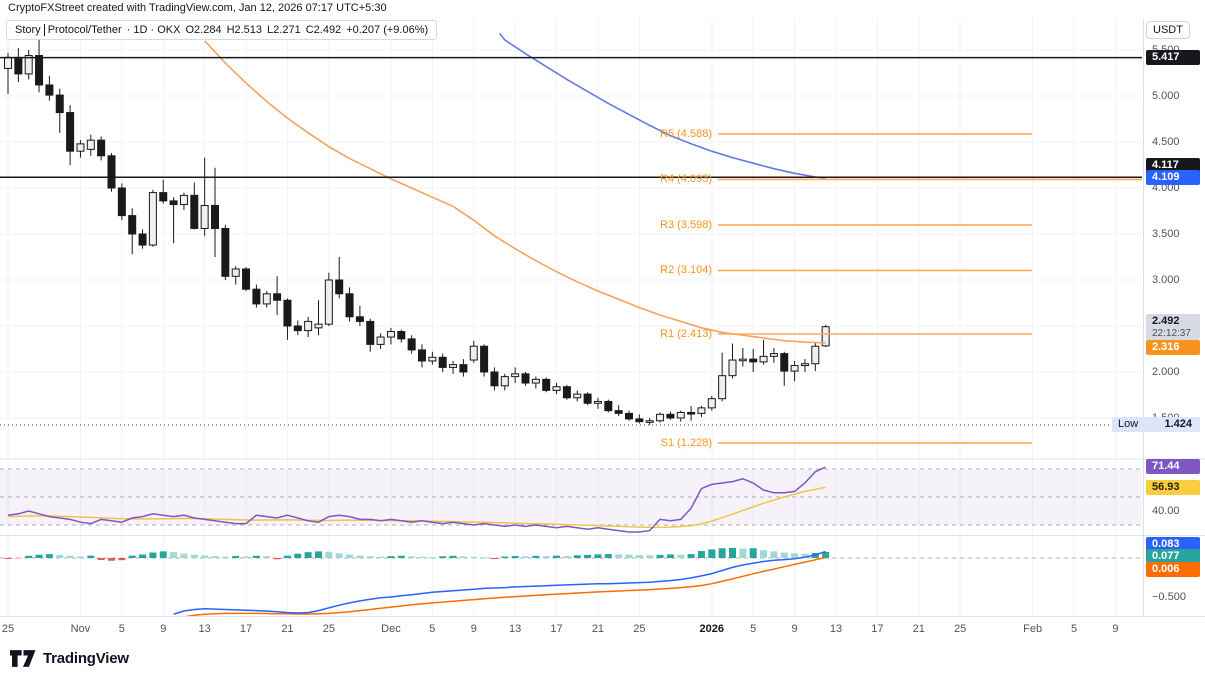 This screenshot has width=1205, height=679. Describe the element at coordinates (323, 30) in the screenshot. I see `close-value: C2.492` at that location.